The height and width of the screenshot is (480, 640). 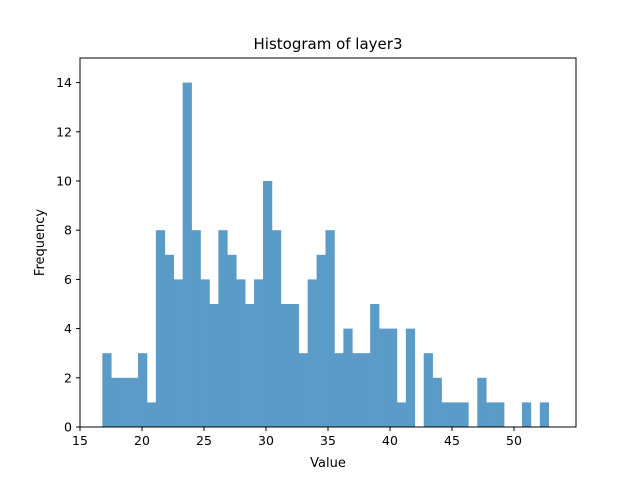 What do you see at coordinates (452, 440) in the screenshot?
I see `x-tick-label: 45` at bounding box center [452, 440].